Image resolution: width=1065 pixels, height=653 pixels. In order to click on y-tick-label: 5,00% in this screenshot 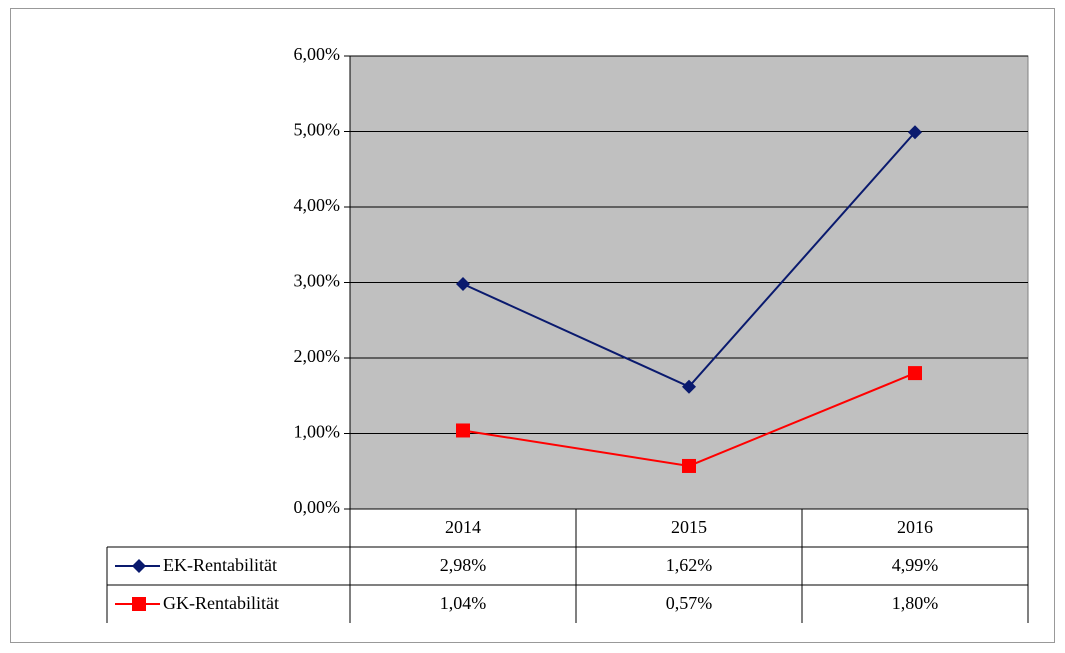, I will do `click(317, 130)`.